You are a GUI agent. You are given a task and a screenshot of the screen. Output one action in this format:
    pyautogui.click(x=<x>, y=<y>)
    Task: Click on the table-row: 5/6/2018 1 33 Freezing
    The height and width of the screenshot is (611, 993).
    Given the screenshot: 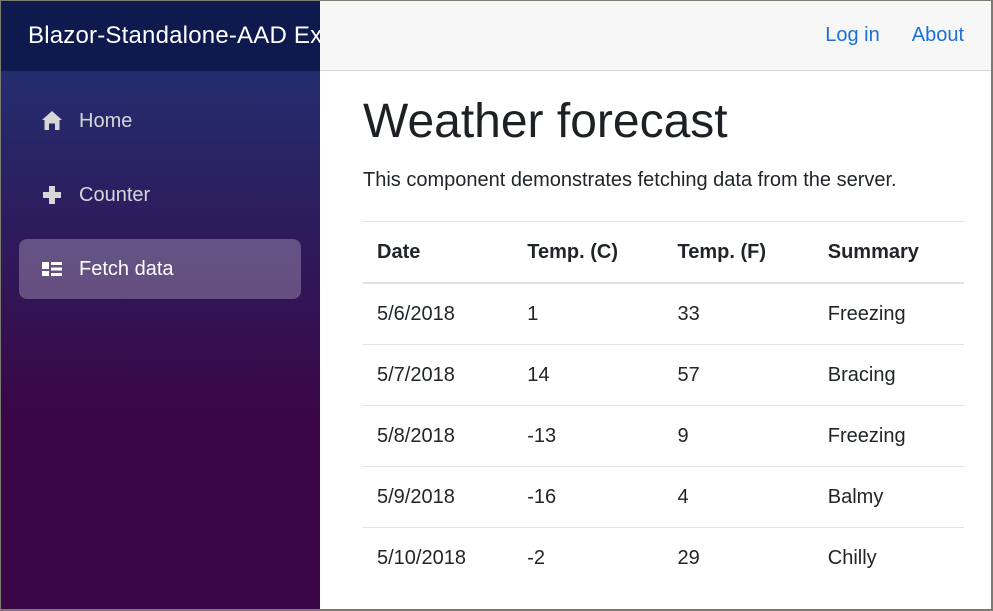 What is the action you would take?
    pyautogui.click(x=663, y=313)
    